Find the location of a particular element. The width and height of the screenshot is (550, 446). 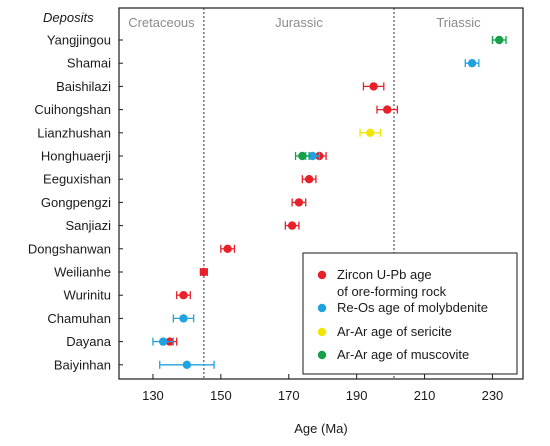

deposit-label-sanjiazi: Sanjiazi is located at coordinates (88, 225).